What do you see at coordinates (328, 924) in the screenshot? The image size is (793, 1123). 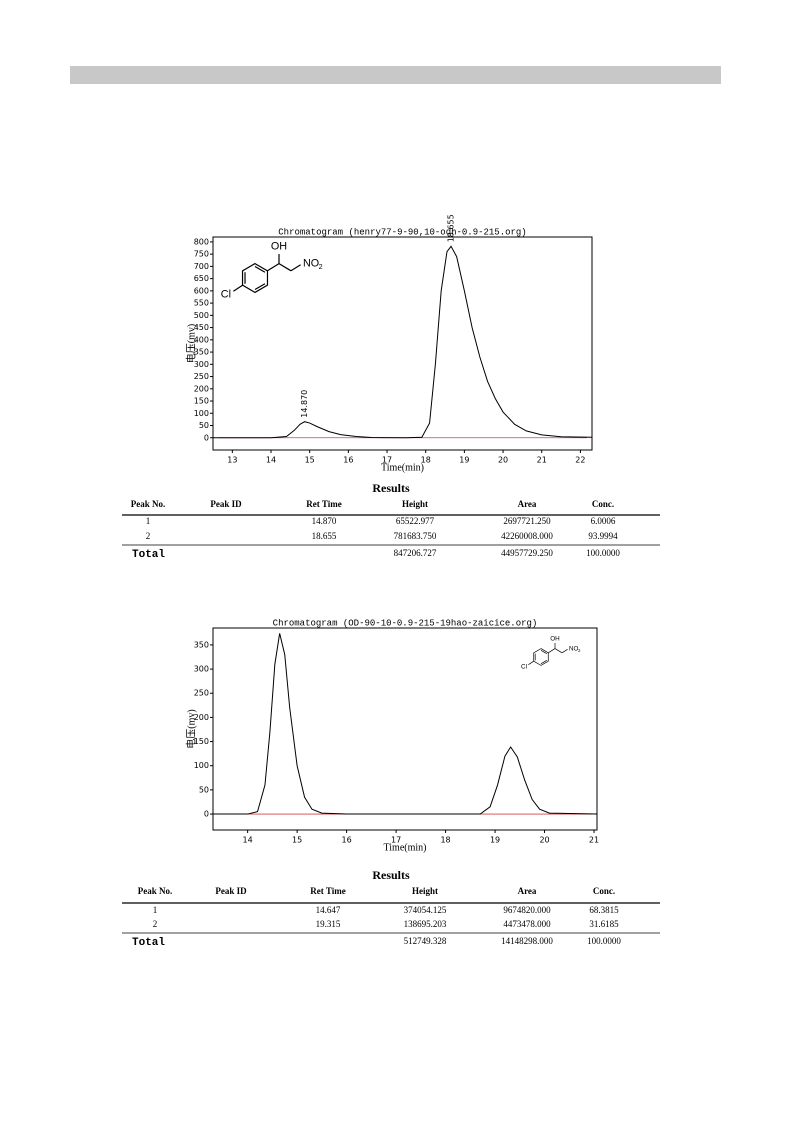 I see `table-cell: 19.315` at bounding box center [328, 924].